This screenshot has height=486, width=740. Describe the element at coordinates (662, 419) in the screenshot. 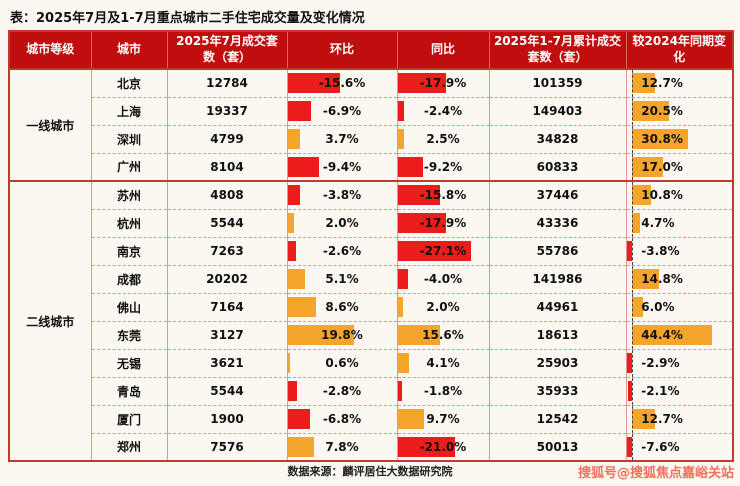

I see `vs2024-value: 12.7%` at that location.